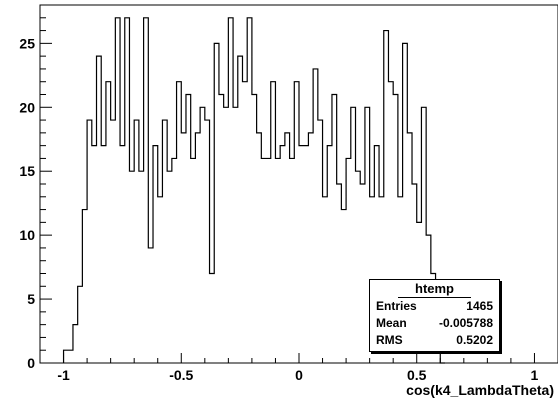 The height and width of the screenshot is (404, 558). I want to click on x-tick-label: 0, so click(299, 375).